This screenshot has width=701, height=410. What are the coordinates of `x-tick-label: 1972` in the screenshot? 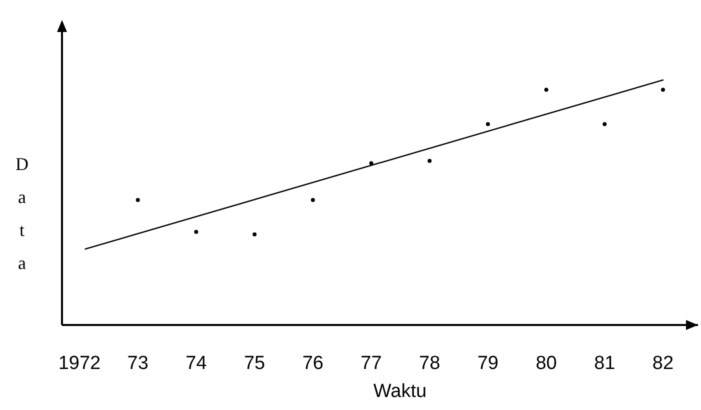 It's located at (79, 363).